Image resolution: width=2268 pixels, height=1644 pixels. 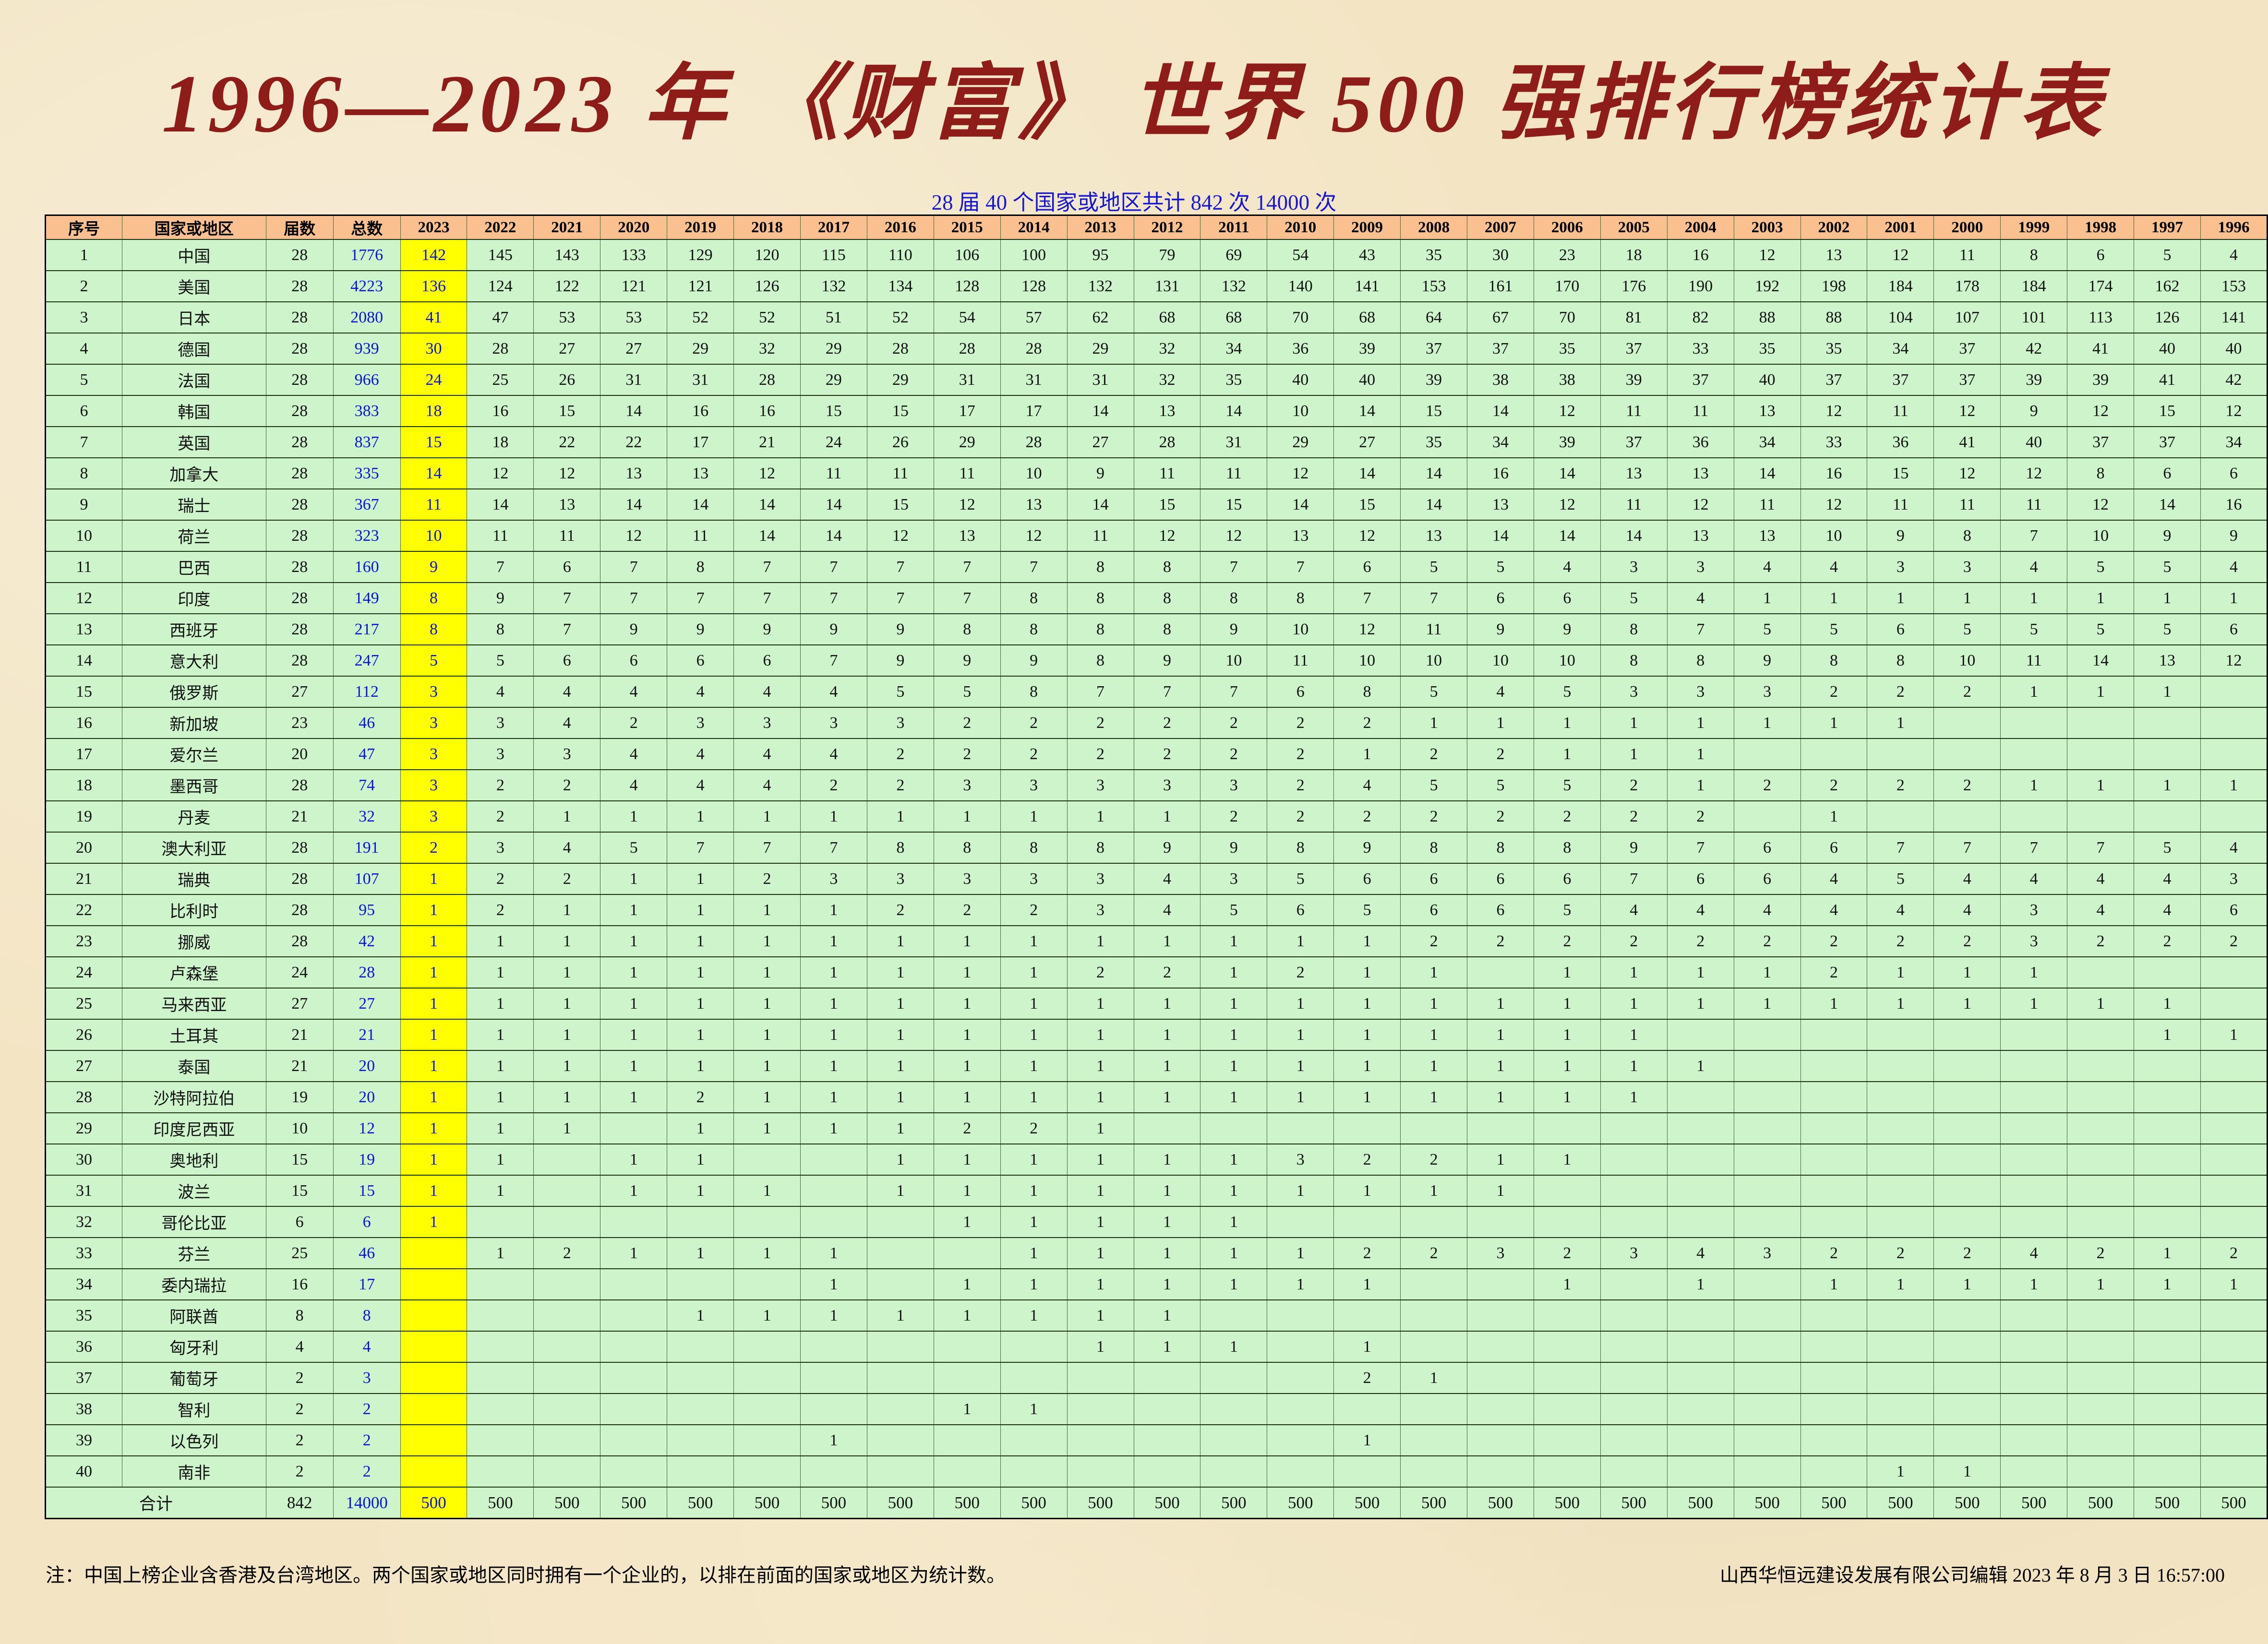 I want to click on total-cell: 335, so click(x=367, y=473).